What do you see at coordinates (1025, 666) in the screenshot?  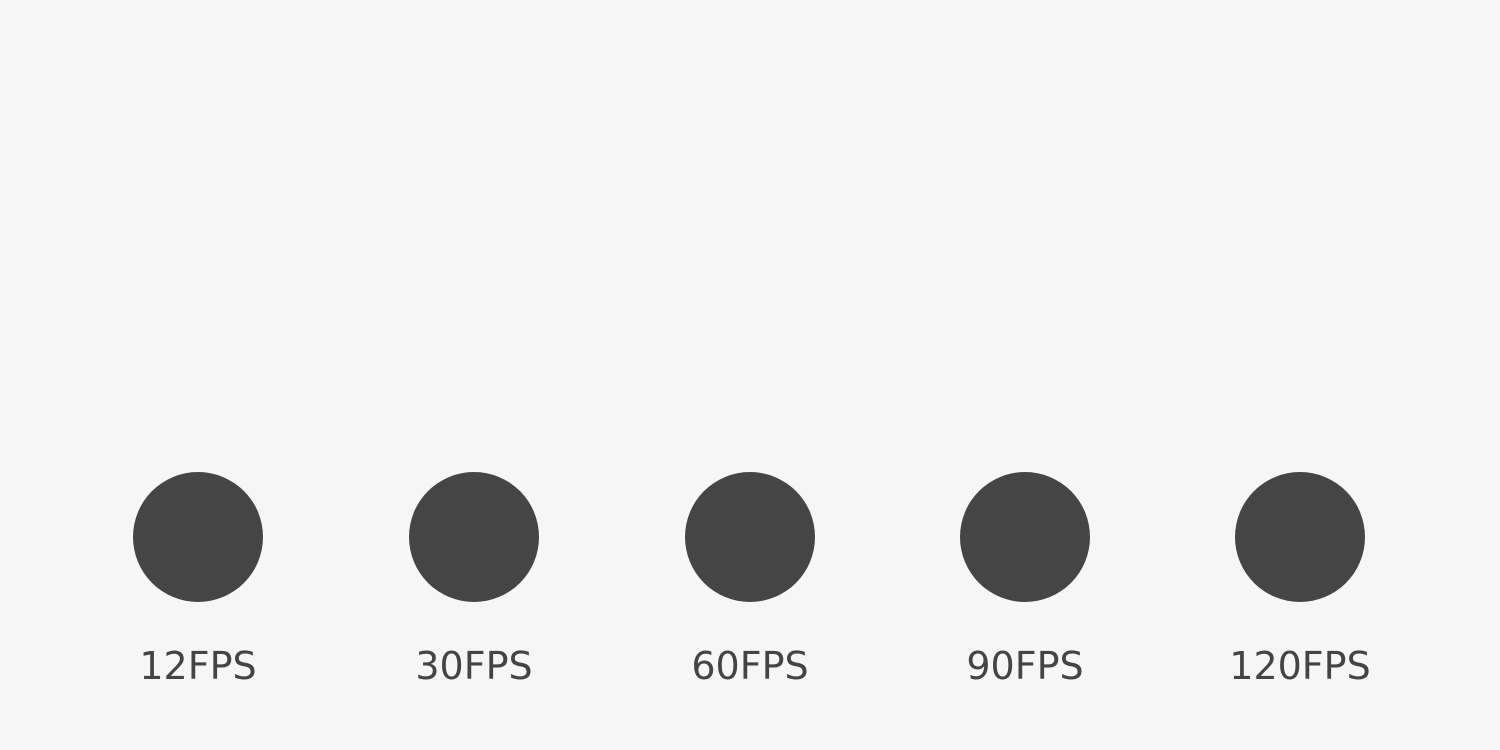 I see `fps-label: 90FPS` at bounding box center [1025, 666].